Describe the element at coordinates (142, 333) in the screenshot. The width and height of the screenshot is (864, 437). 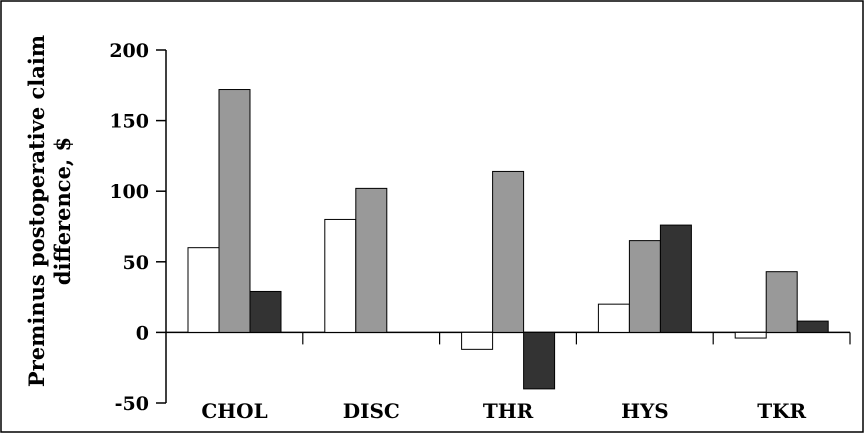
I see `y-tick-label: 0` at that location.